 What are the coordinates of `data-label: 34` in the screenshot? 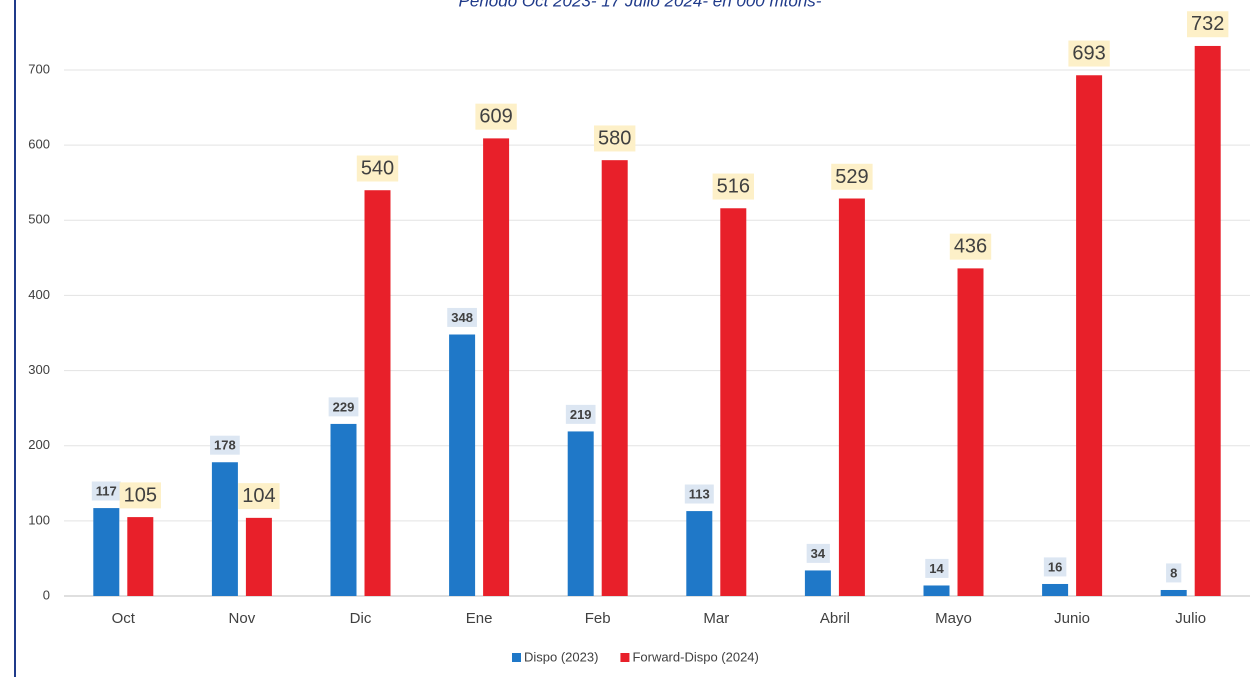 It's located at (818, 553).